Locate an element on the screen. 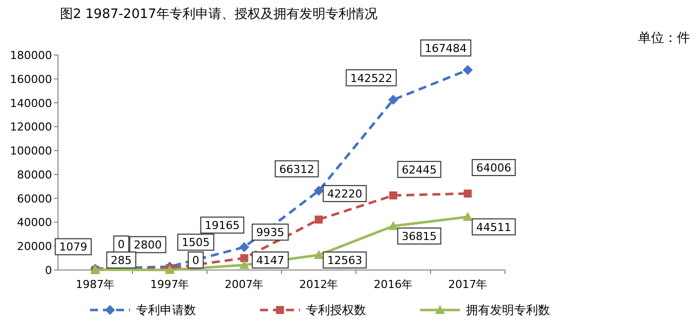  legend-label: 专利授权数 is located at coordinates (336, 310).